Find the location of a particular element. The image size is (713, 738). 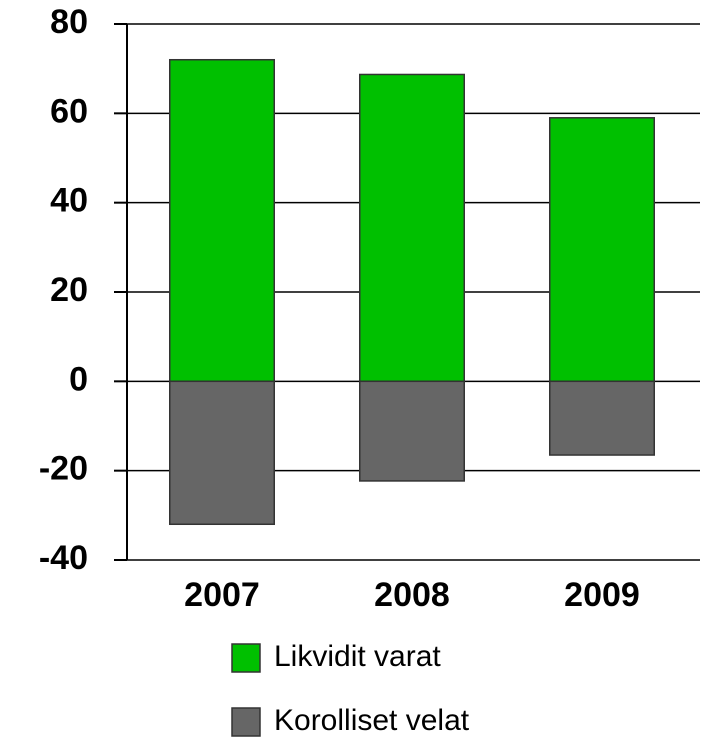

x-tick-label: 2009 is located at coordinates (602, 595).